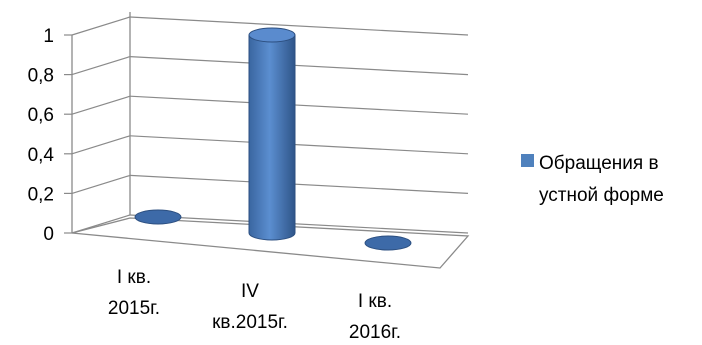 The height and width of the screenshot is (345, 702). What do you see at coordinates (48, 36) in the screenshot?
I see `y-tick-label-5: 1` at bounding box center [48, 36].